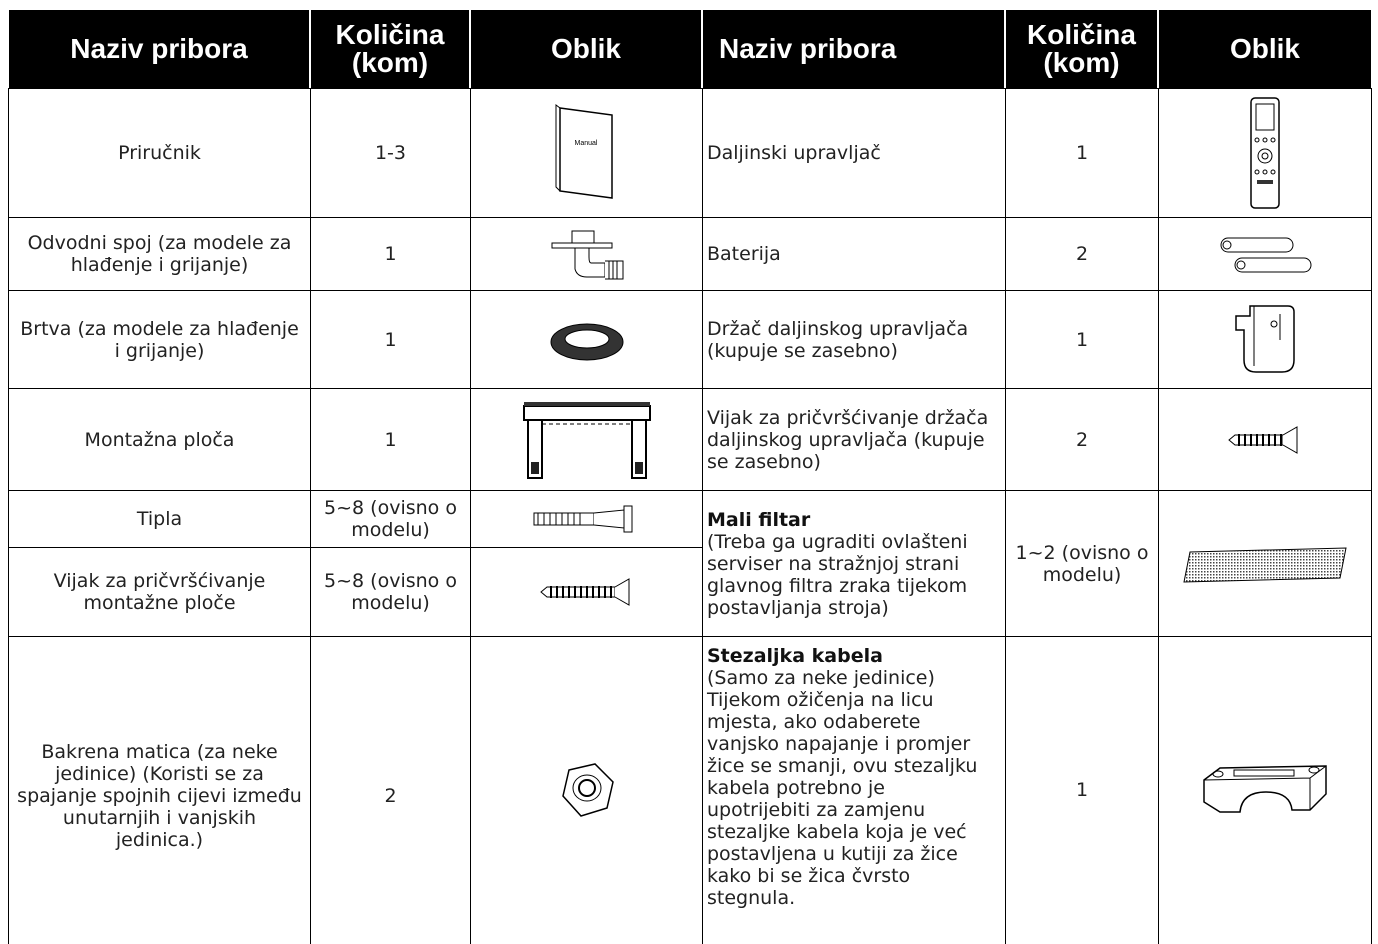 The image size is (1378, 944). What do you see at coordinates (759, 519) in the screenshot?
I see `item-title: Mali filtar` at bounding box center [759, 519].